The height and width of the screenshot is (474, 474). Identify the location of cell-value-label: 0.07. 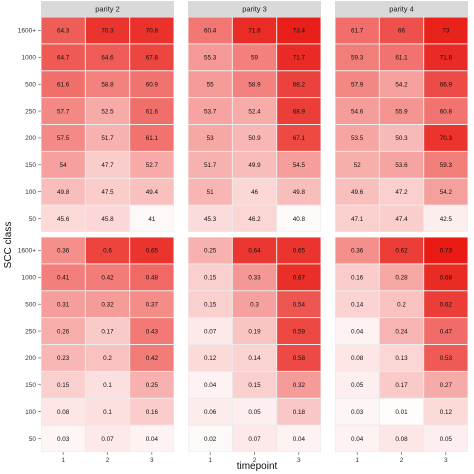
(254, 439).